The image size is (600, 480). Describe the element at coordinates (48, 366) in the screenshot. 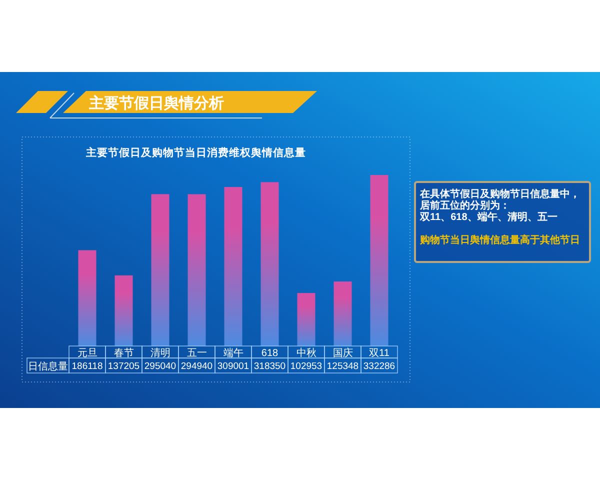

I see `legend-label: 日信息量` at that location.